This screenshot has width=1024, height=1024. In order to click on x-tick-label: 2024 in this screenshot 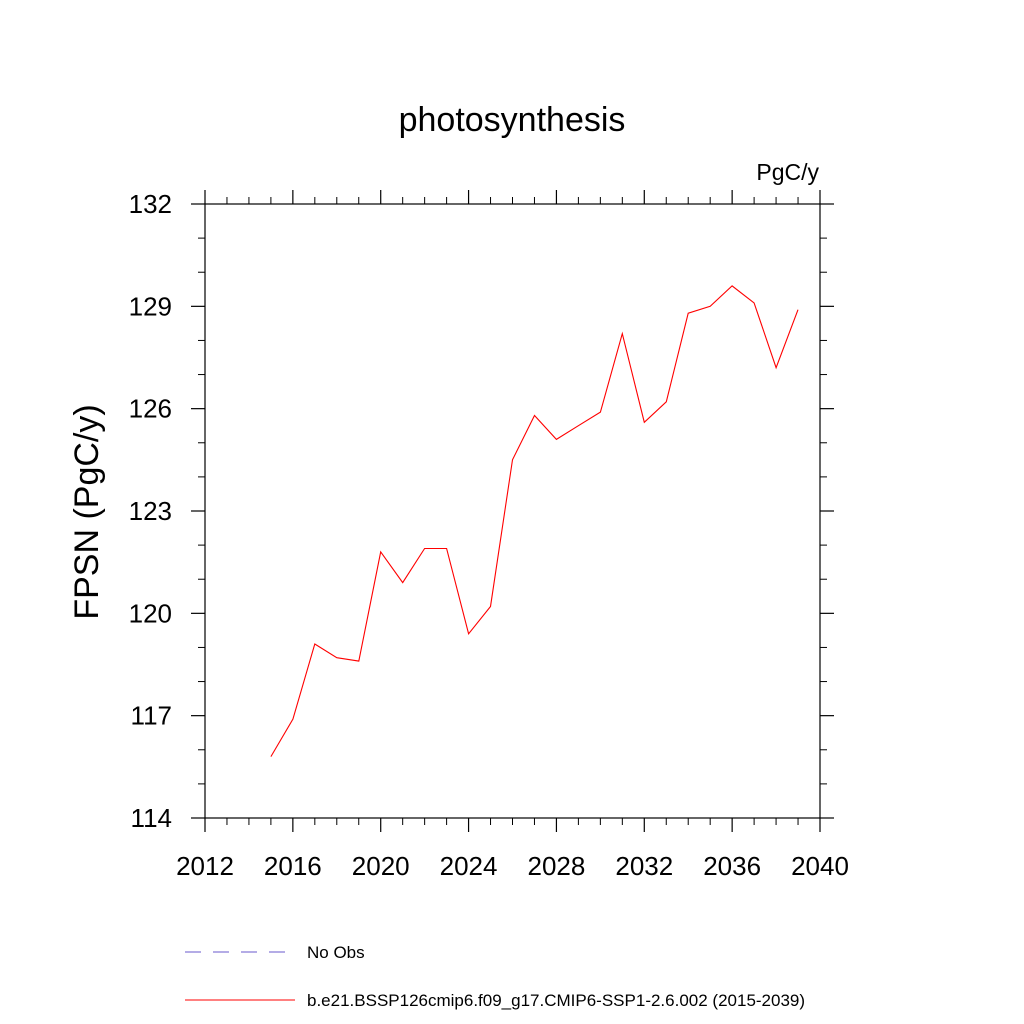, I will do `click(469, 866)`.